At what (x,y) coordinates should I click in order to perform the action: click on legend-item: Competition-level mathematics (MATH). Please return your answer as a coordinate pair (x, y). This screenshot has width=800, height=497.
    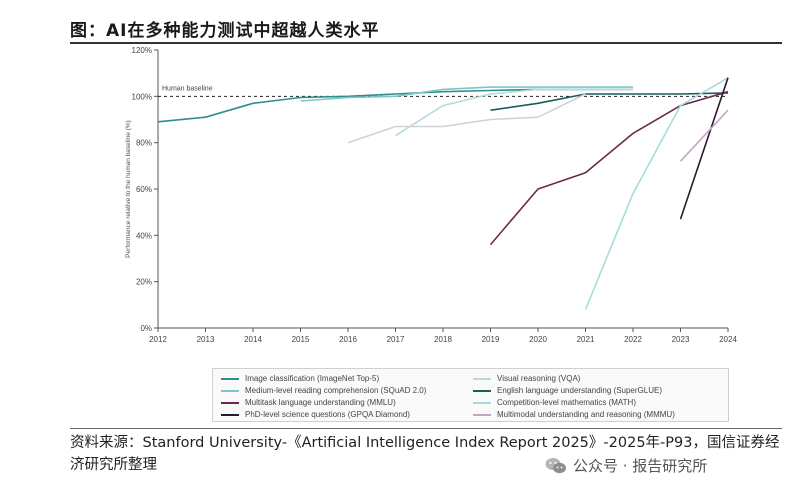
    Looking at the image, I should click on (554, 402).